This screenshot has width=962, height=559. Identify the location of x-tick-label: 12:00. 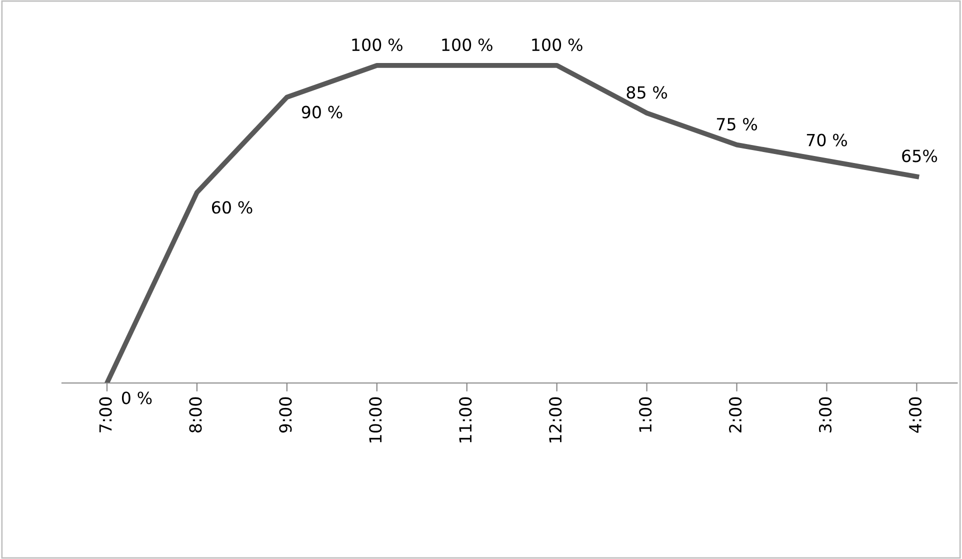
(555, 419).